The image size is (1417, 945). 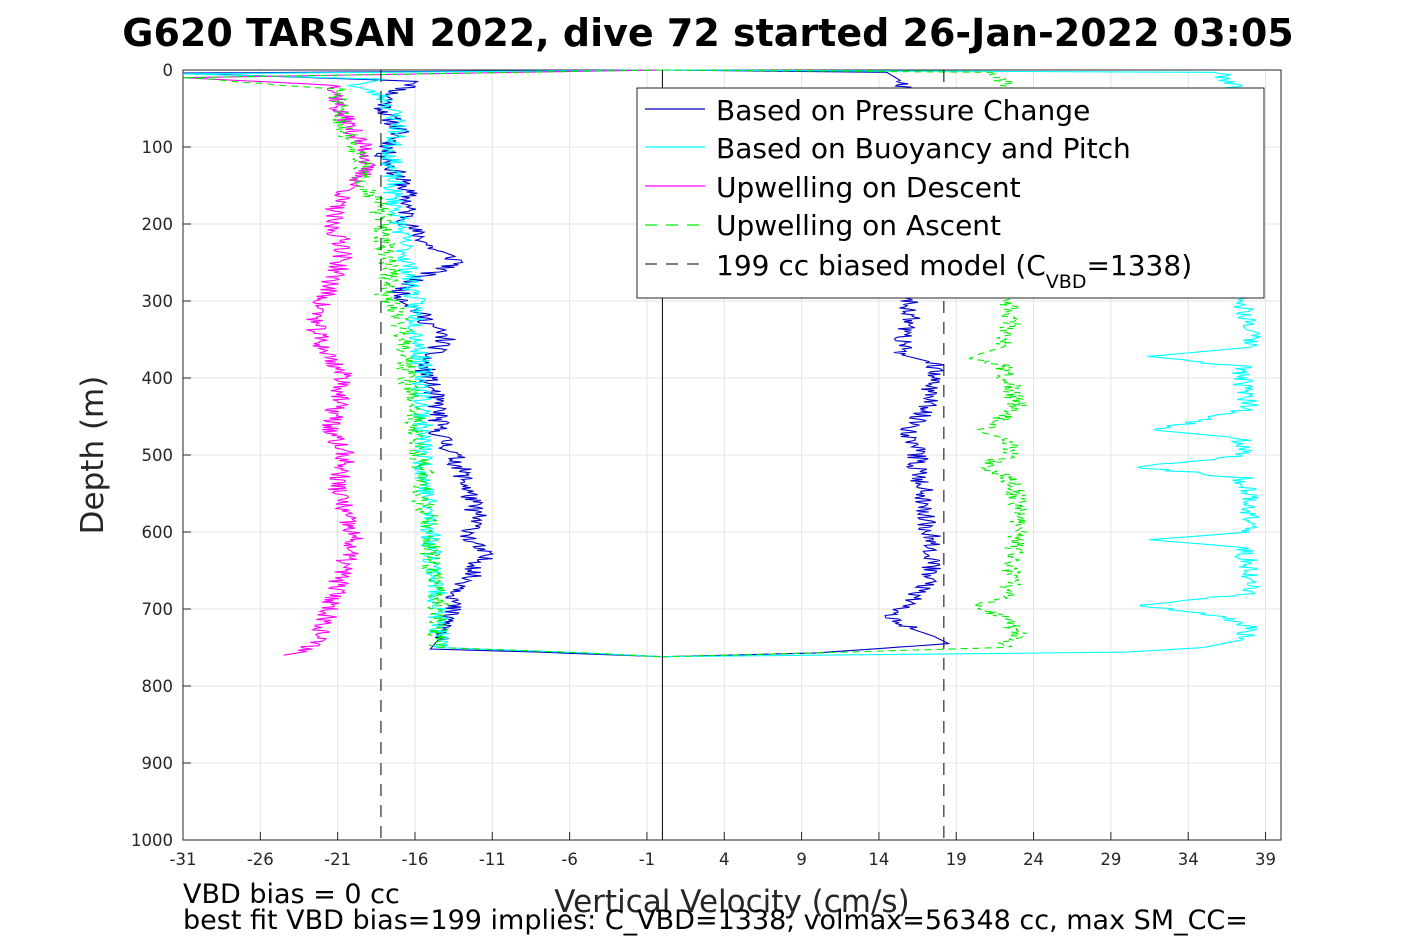 I want to click on legend-model-prefix: 199 cc biased model (C, so click(x=881, y=265).